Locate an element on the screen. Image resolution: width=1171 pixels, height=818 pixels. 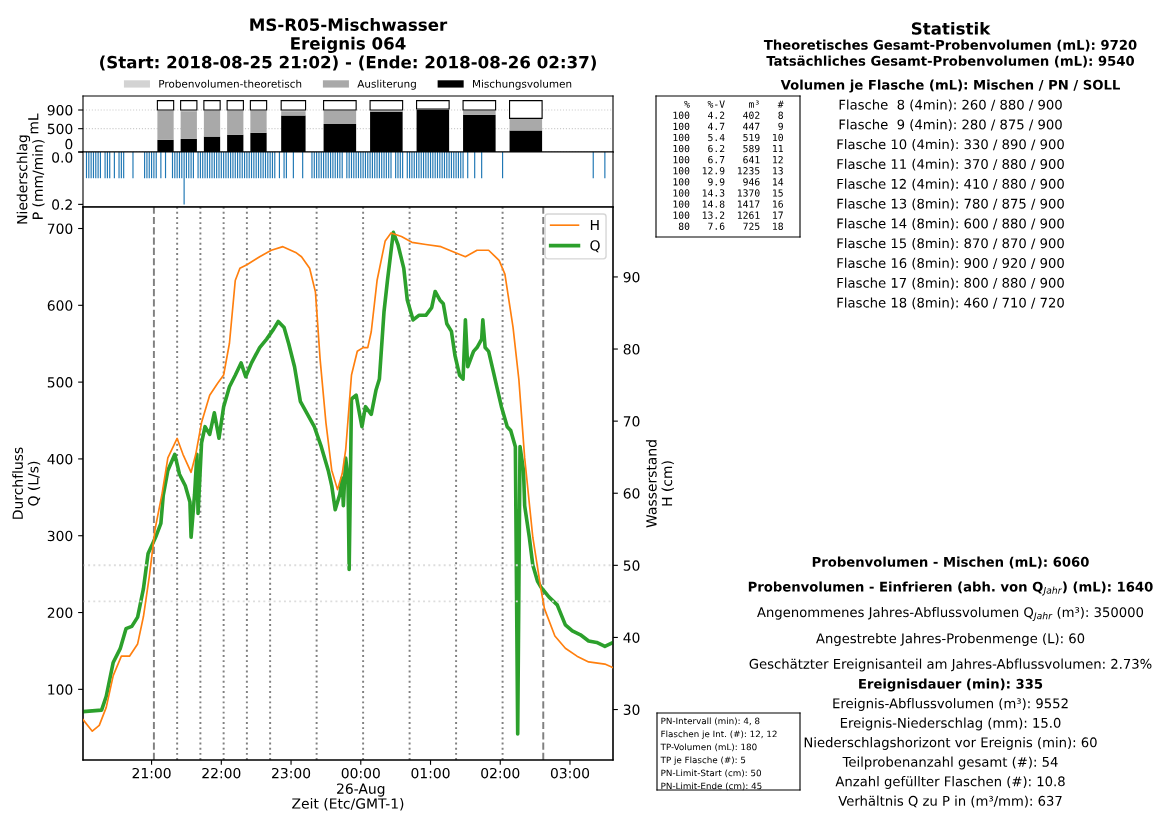
legend-label: Mischungsvolumen is located at coordinates (522, 84).